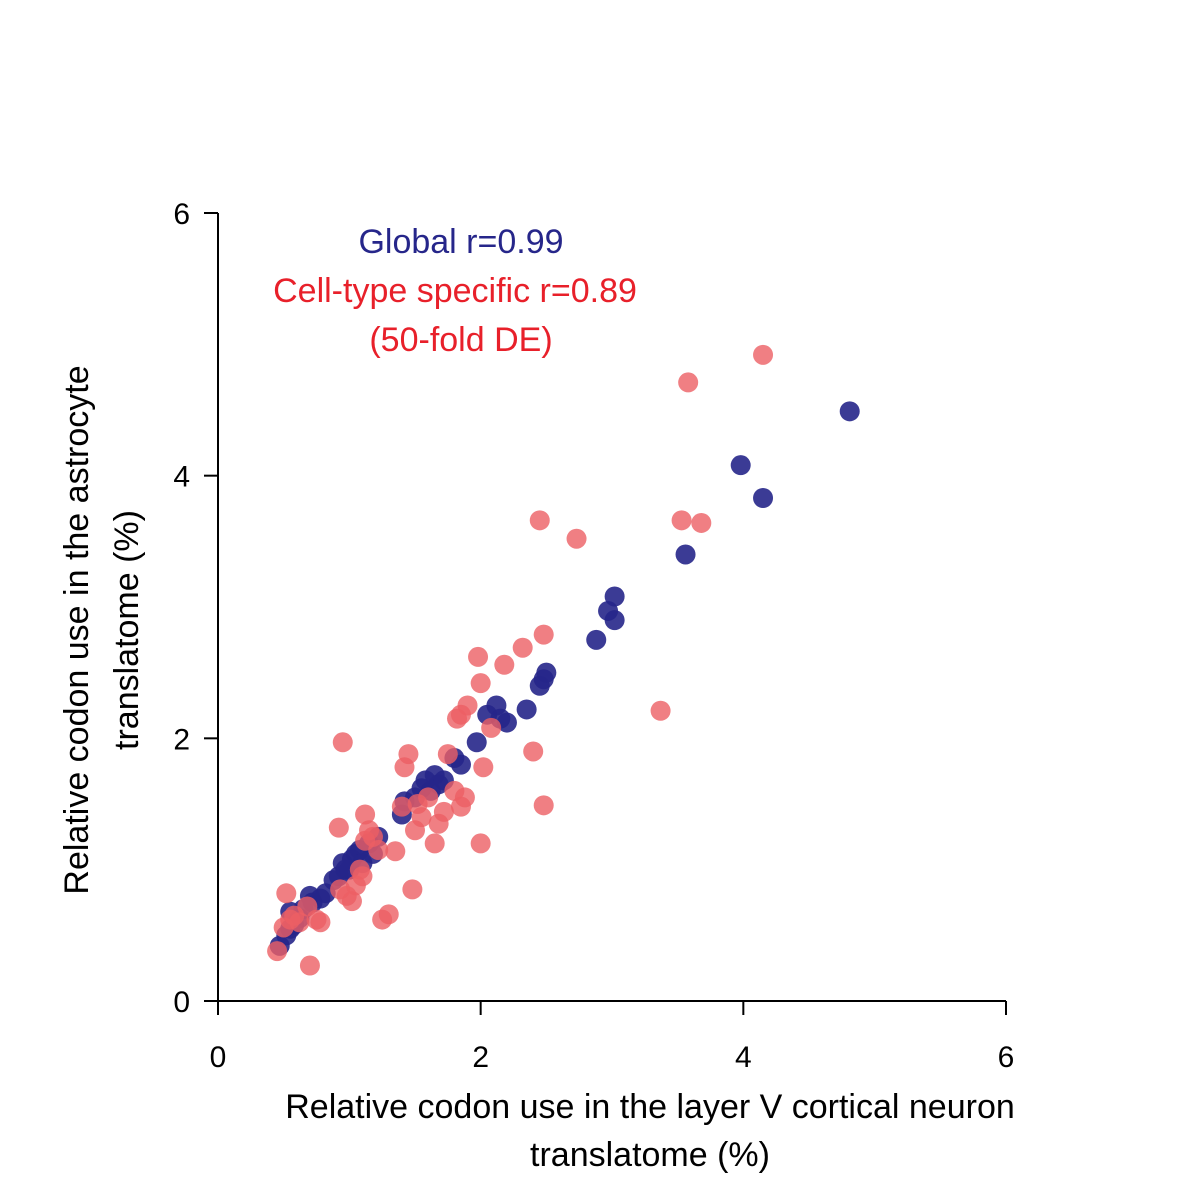 The image size is (1178, 1193). What do you see at coordinates (181, 739) in the screenshot?
I see `y-tick-label-2: 2` at bounding box center [181, 739].